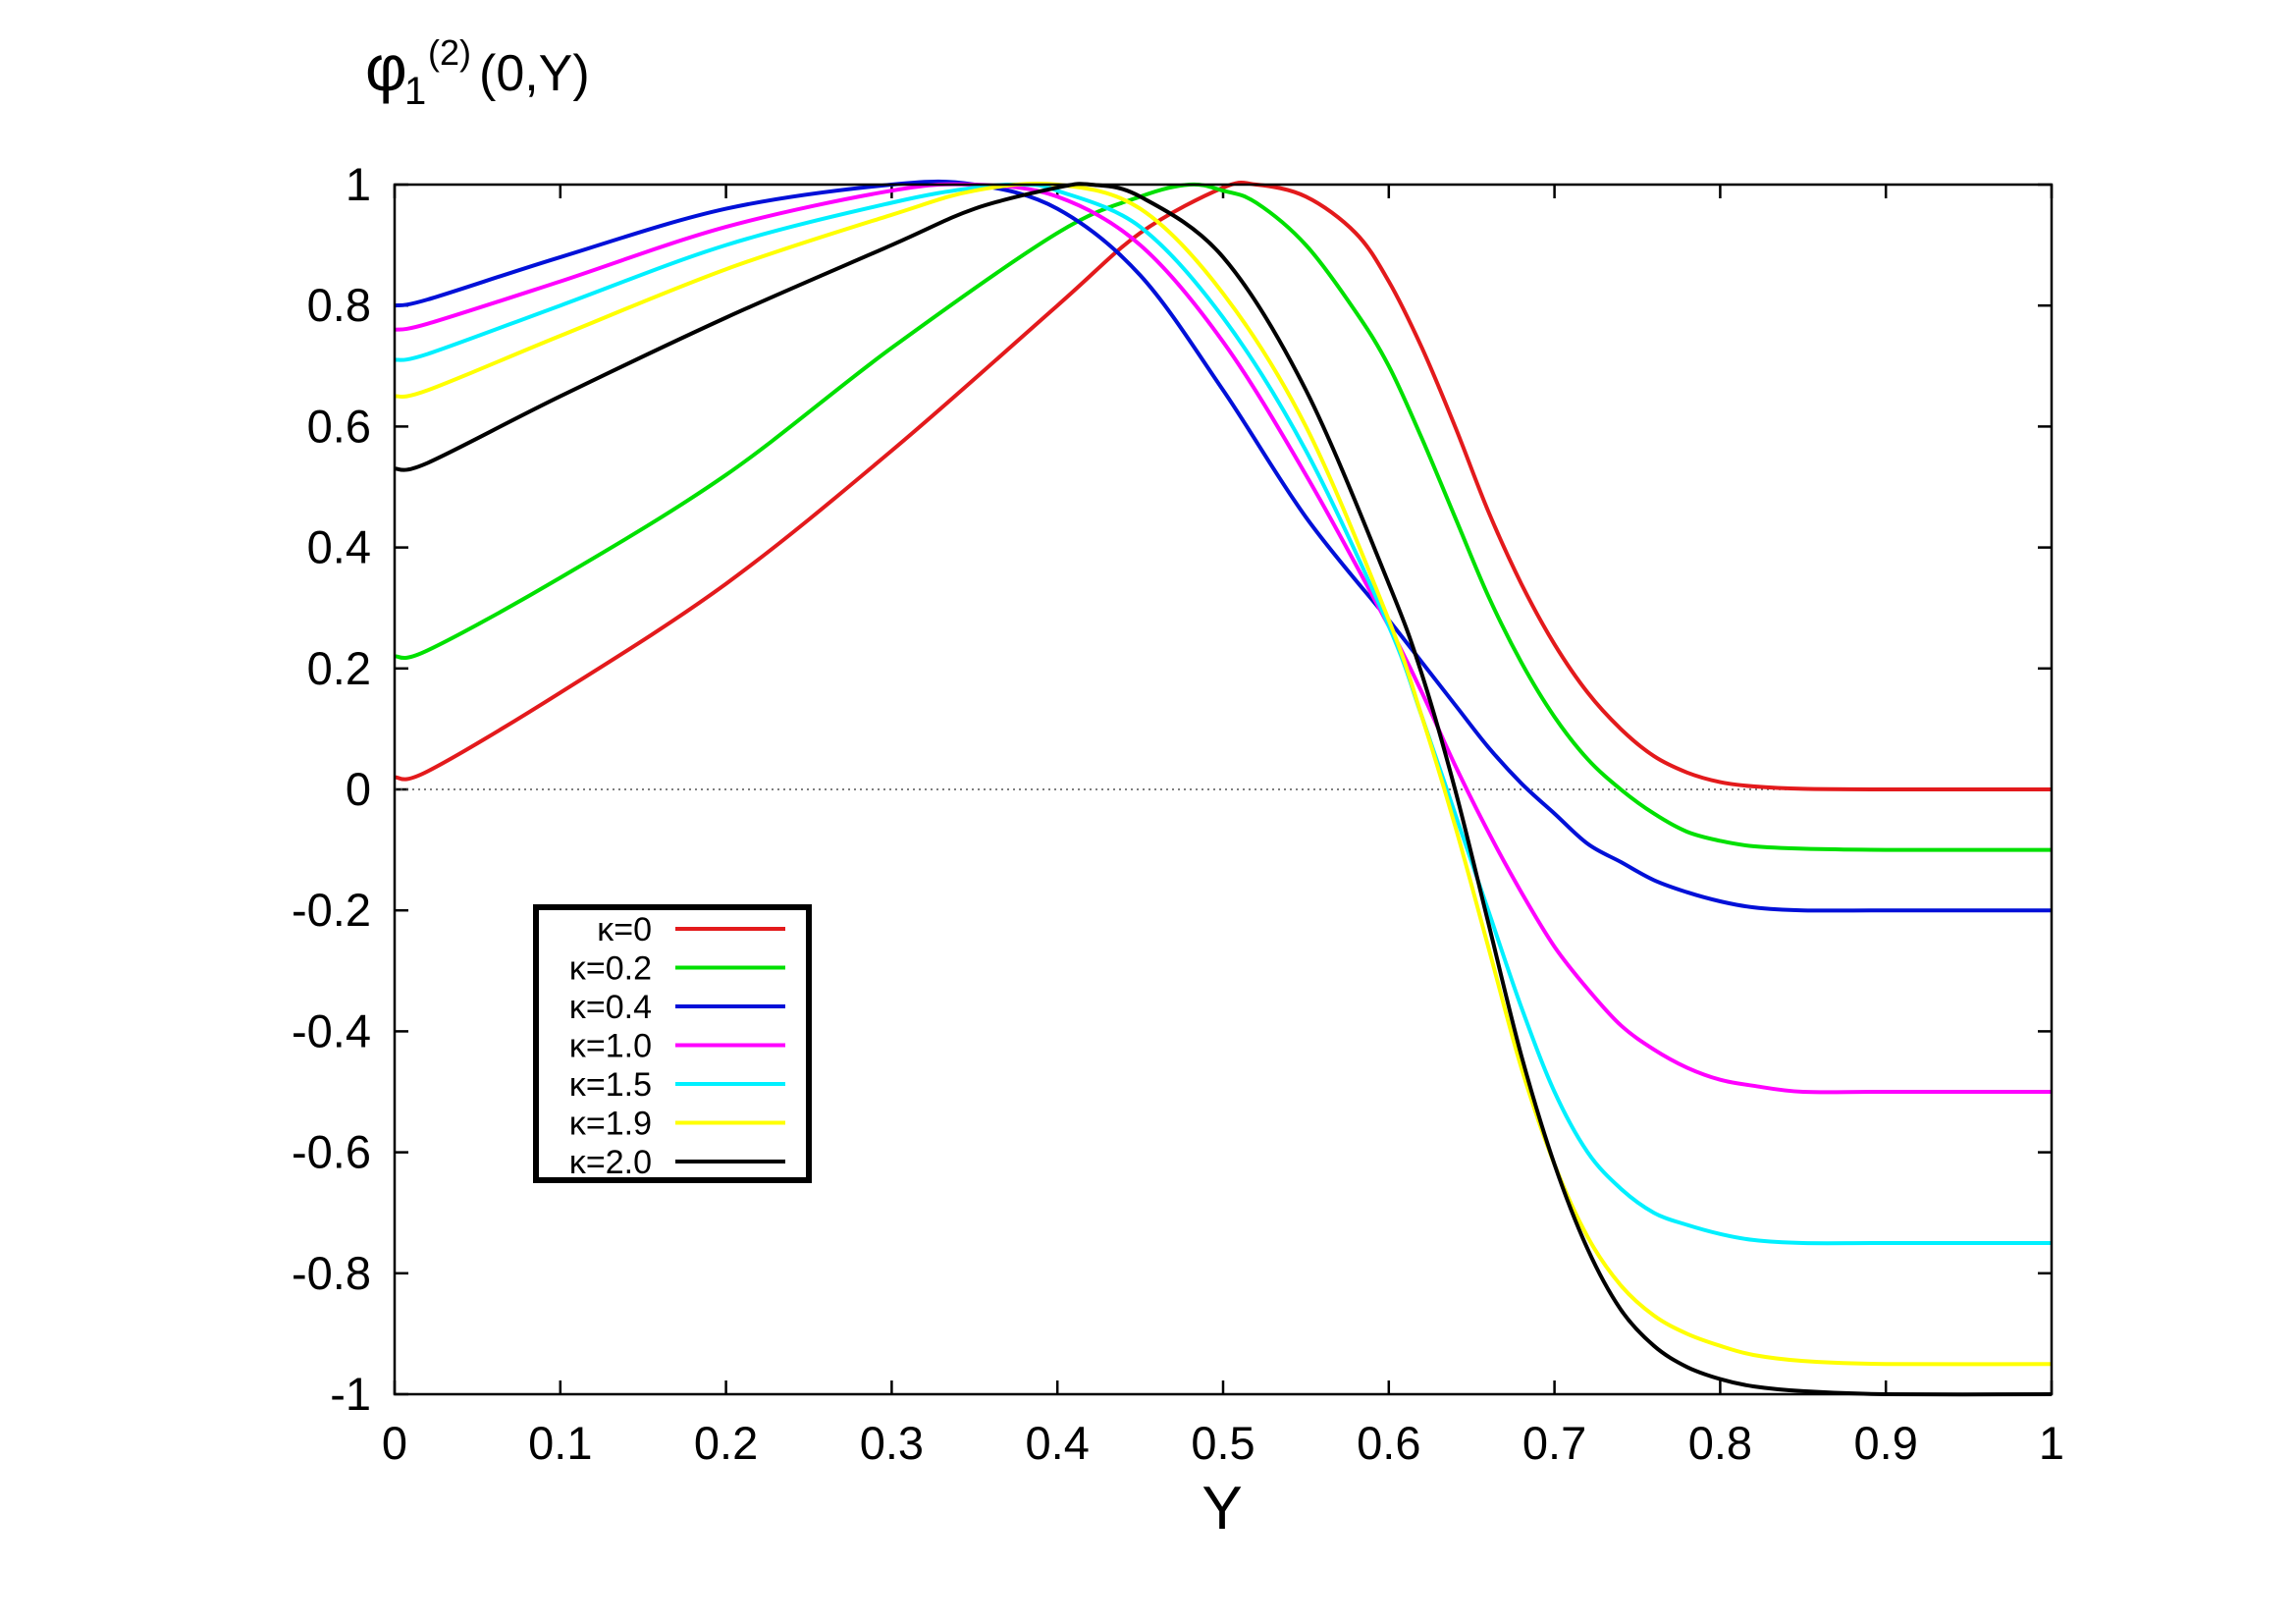 This screenshot has height=1623, width=2296. What do you see at coordinates (1388, 1443) in the screenshot?
I see `x-tick-label: 0.6` at bounding box center [1388, 1443].